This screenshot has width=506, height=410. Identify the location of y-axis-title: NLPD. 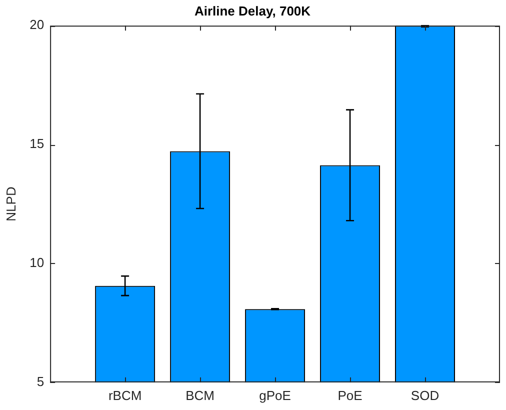
(10, 204).